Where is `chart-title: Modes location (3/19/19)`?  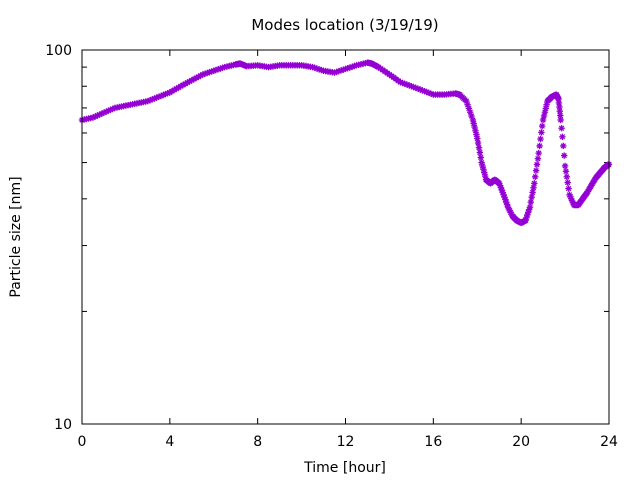
chart-title: Modes location (3/19/19) is located at coordinates (344, 25).